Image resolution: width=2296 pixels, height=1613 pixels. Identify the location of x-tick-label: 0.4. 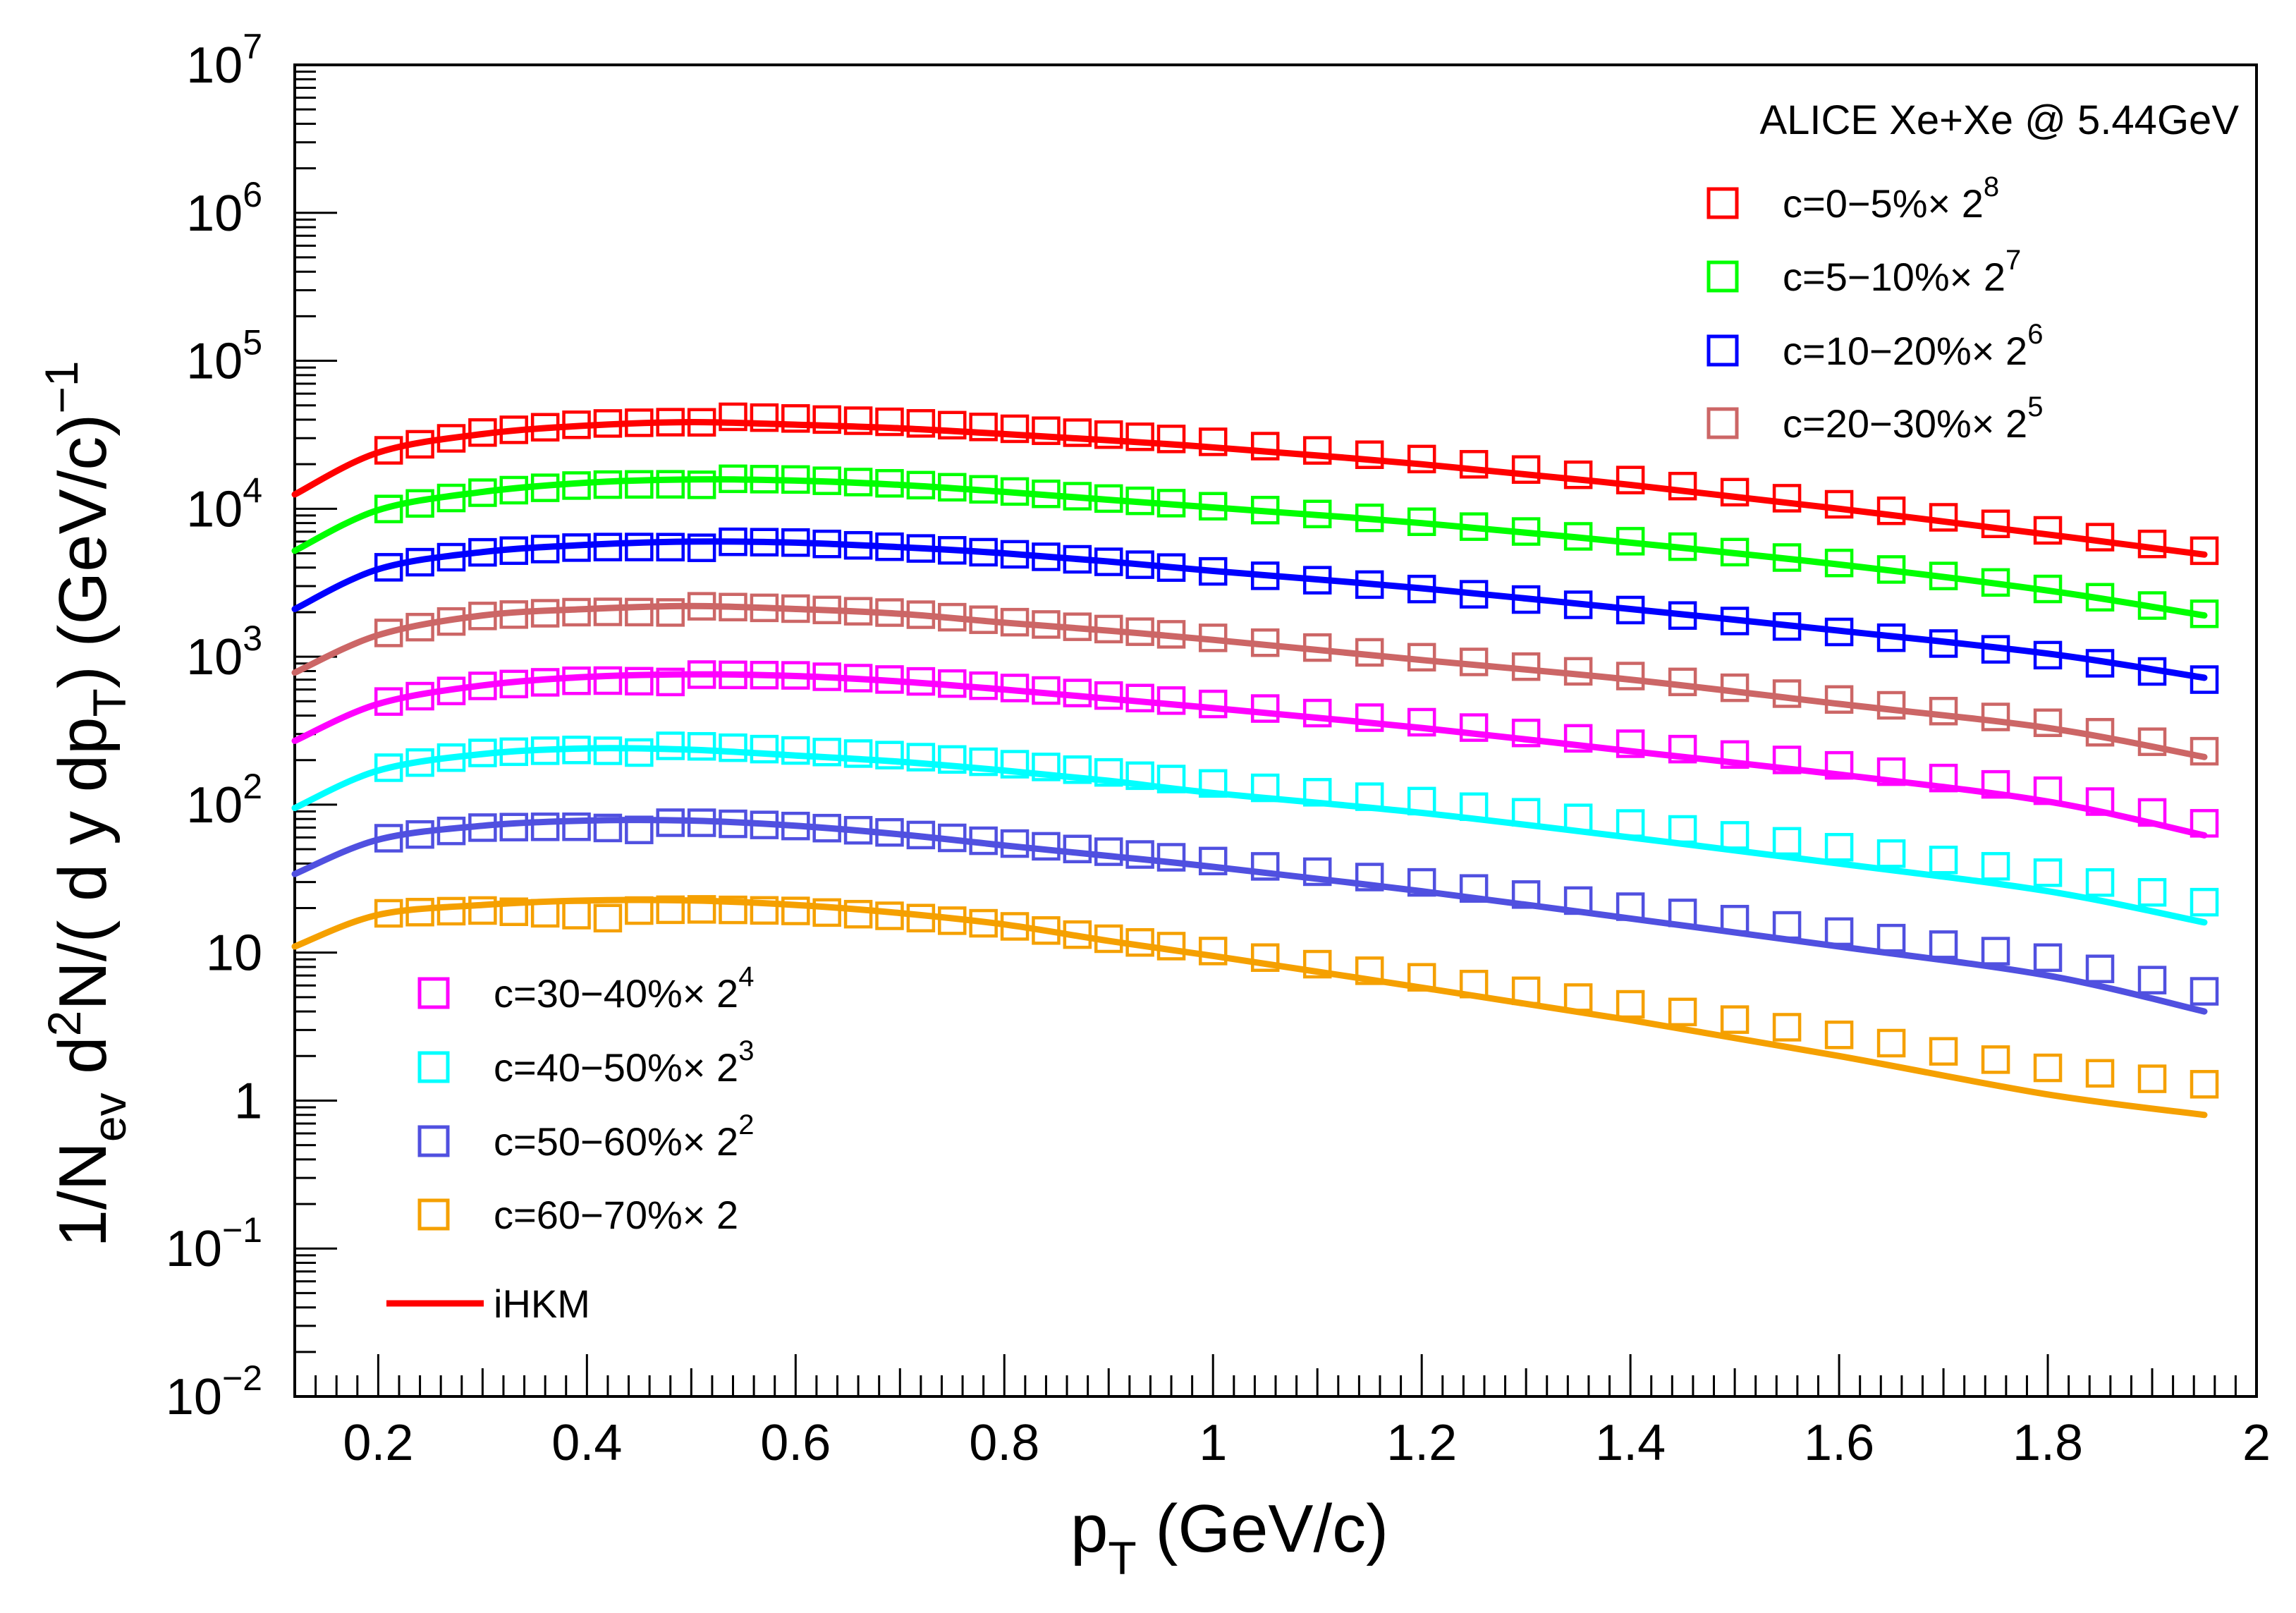
(586, 1443).